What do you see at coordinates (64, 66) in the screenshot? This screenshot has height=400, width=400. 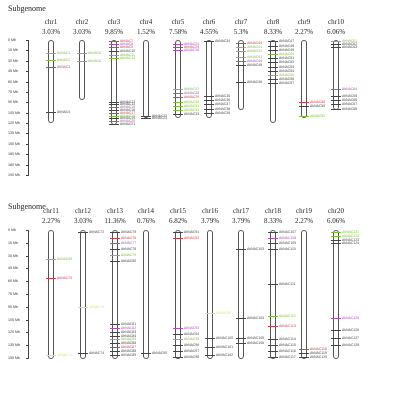 I see `gene-label: AhNAC3` at bounding box center [64, 66].